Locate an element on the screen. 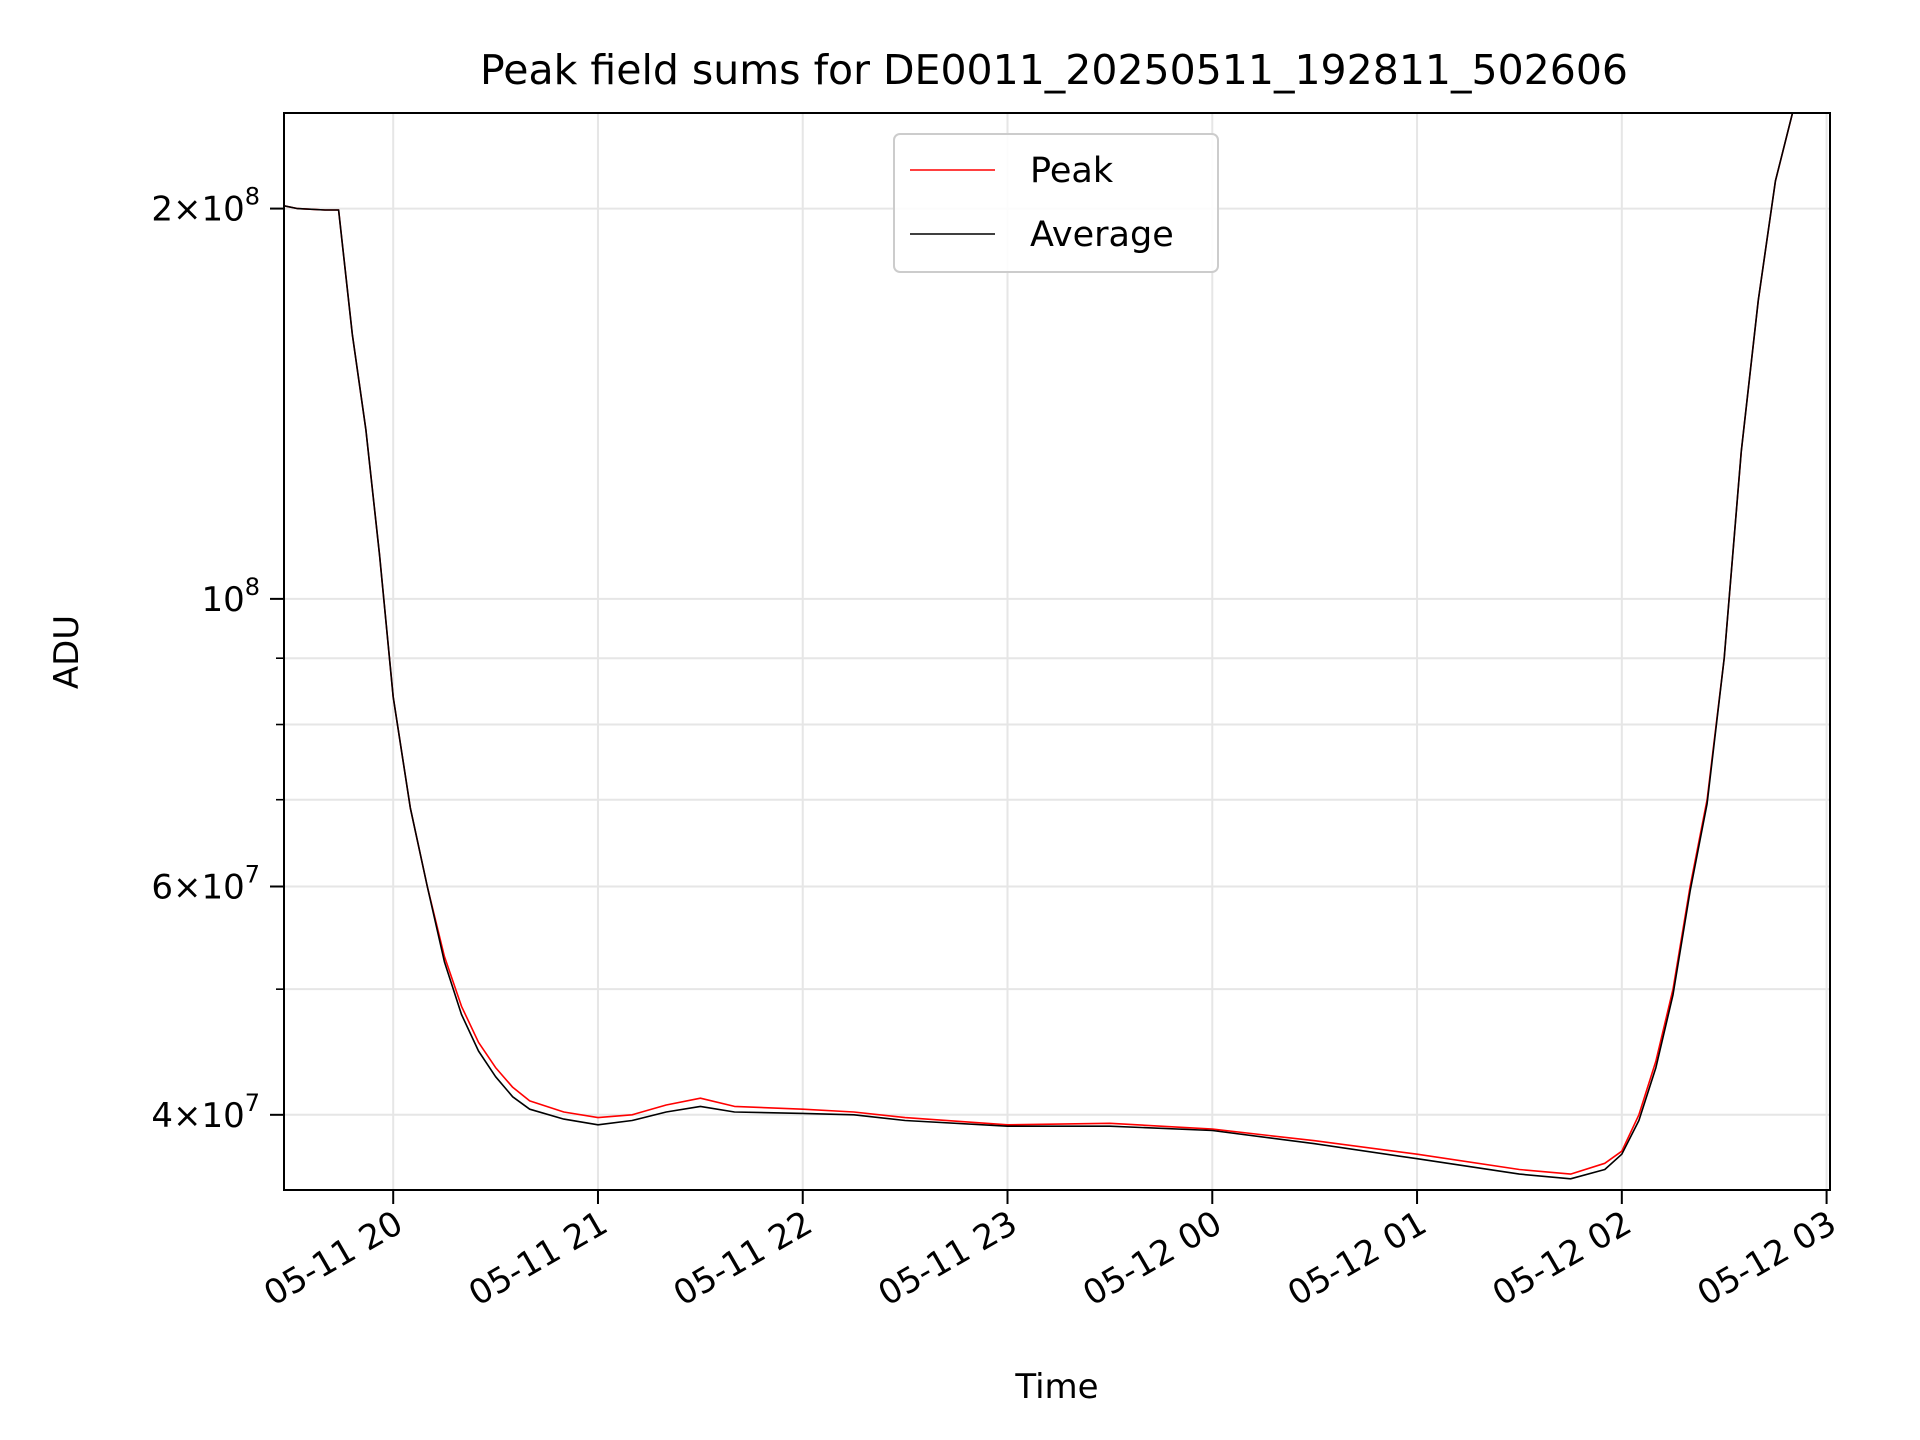 The width and height of the screenshot is (1920, 1440). y-tick-label: 108 is located at coordinates (230, 596).